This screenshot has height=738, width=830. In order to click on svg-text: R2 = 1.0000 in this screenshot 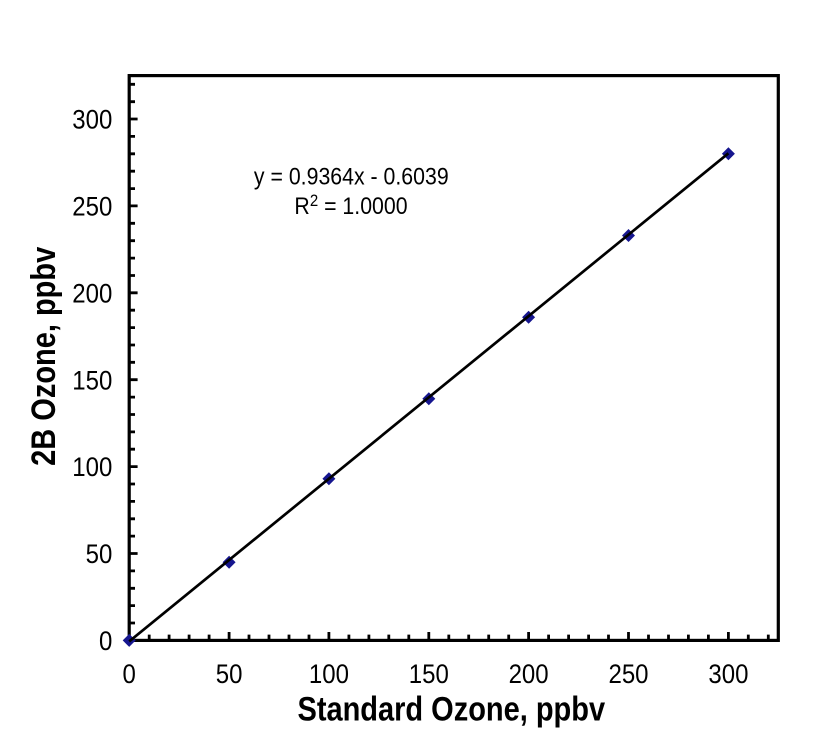, I will do `click(350, 206)`.